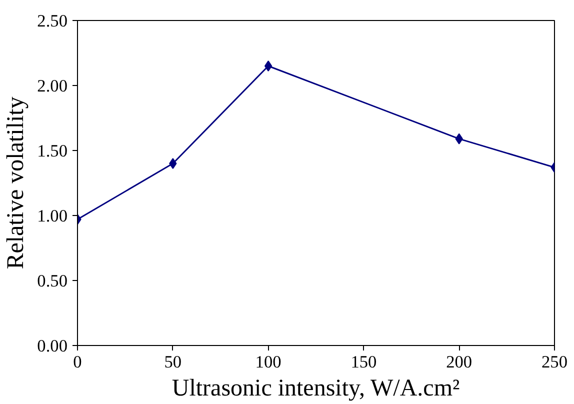  What do you see at coordinates (268, 362) in the screenshot?
I see `x-tick-label: 100` at bounding box center [268, 362].